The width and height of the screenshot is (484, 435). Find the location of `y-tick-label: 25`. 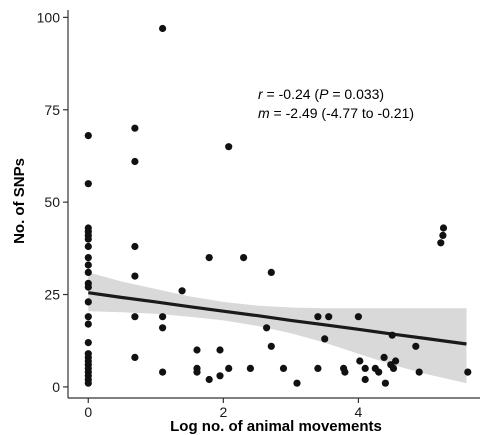

y-tick-label: 25 is located at coordinates (52, 295).